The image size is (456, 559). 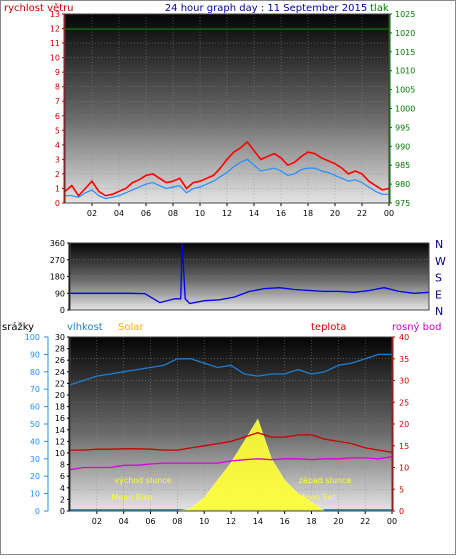 What do you see at coordinates (35, 459) in the screenshot?
I see `y-rain-tick-label: 30` at bounding box center [35, 459].